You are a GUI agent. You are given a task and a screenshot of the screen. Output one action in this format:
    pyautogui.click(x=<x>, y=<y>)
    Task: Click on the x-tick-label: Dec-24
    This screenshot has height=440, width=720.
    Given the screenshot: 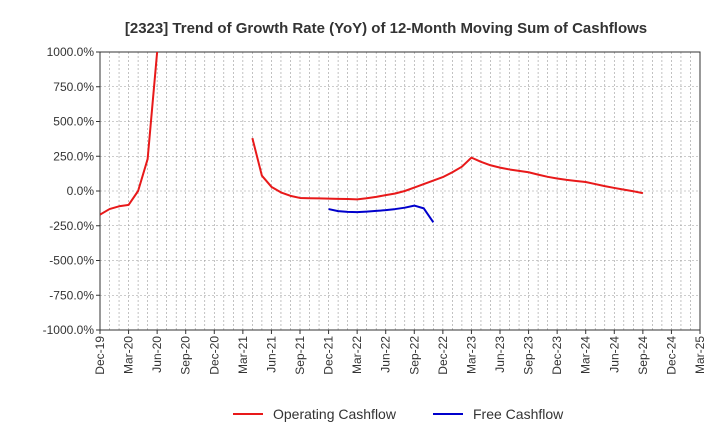 What is the action you would take?
    pyautogui.click(x=671, y=355)
    